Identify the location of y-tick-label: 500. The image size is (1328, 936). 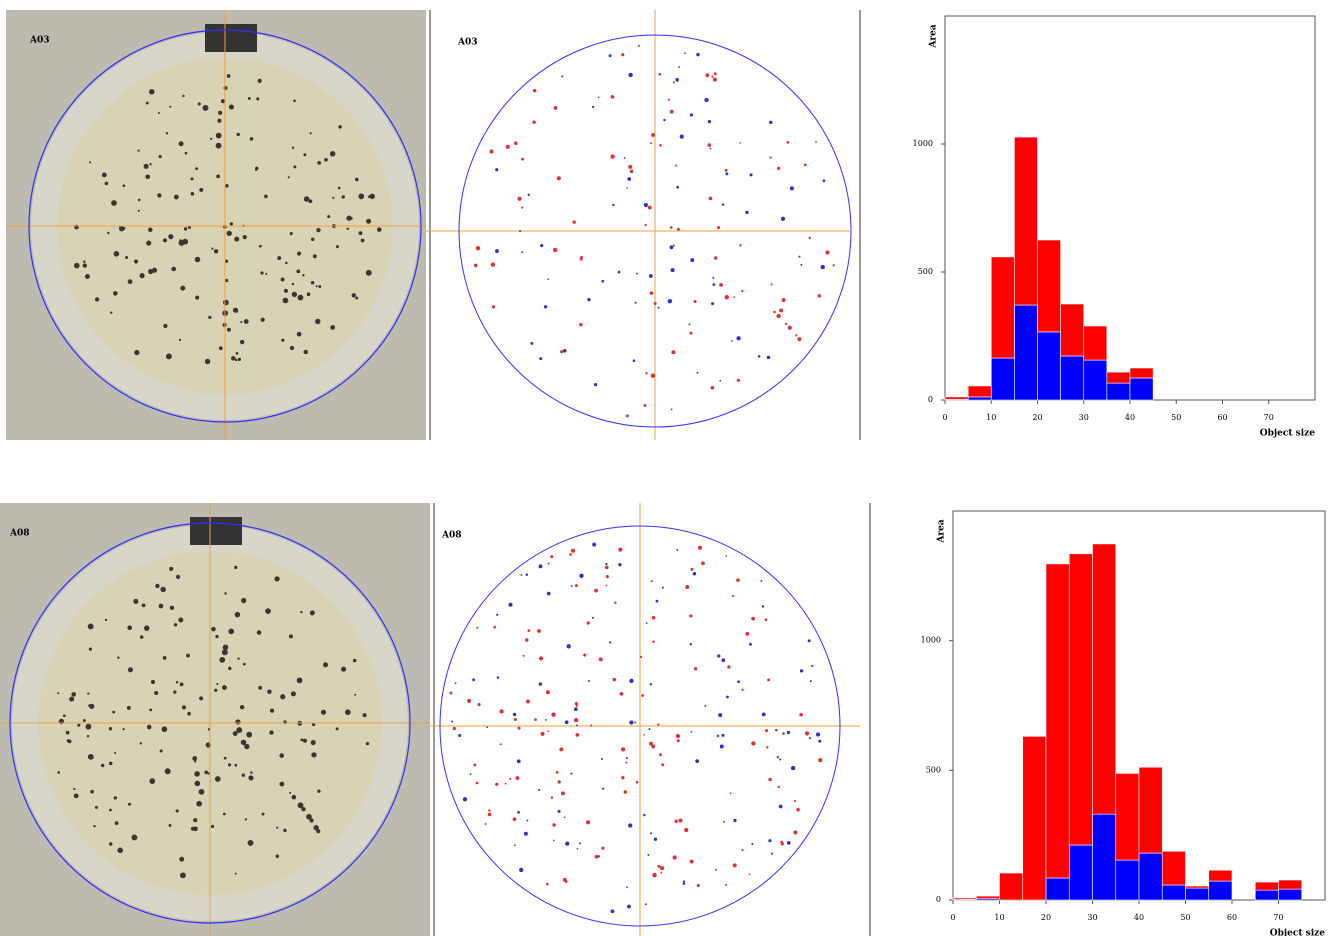
(925, 271).